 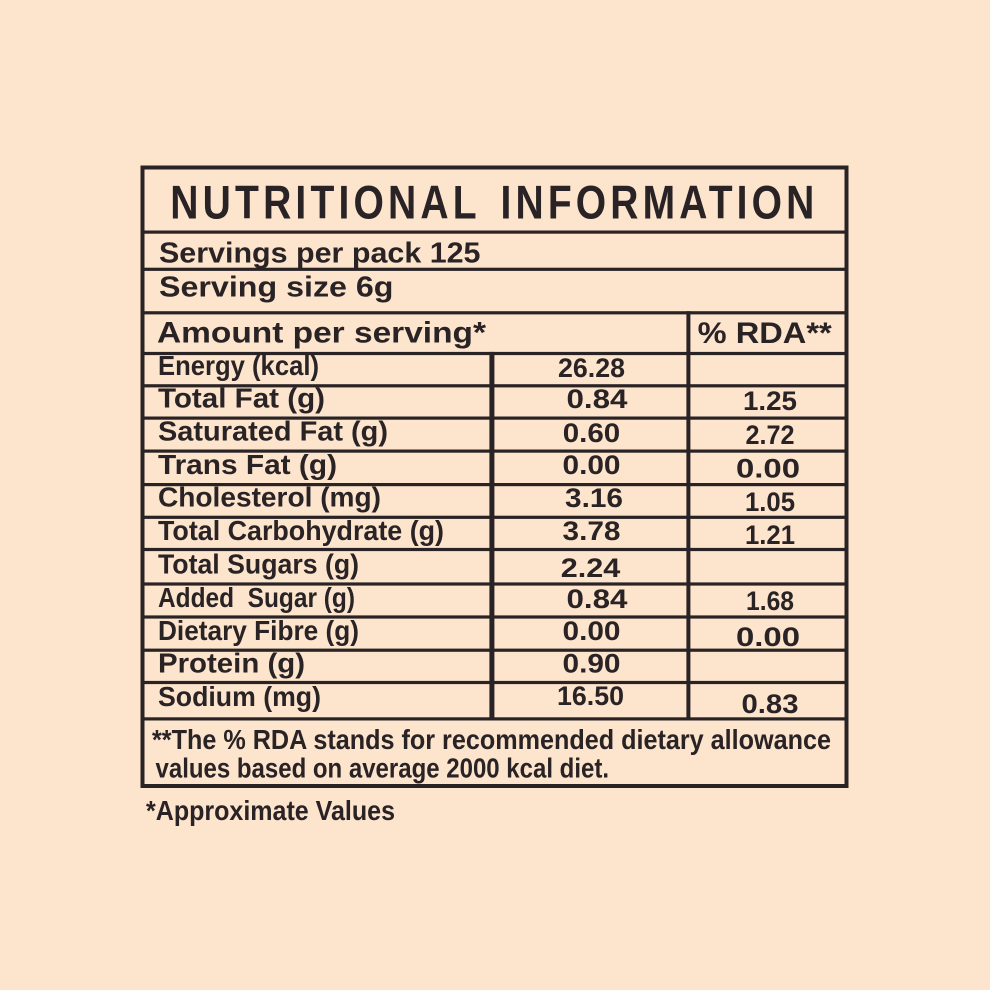 What do you see at coordinates (258, 630) in the screenshot?
I see `svg-text: Dietary Fibre (g)` at bounding box center [258, 630].